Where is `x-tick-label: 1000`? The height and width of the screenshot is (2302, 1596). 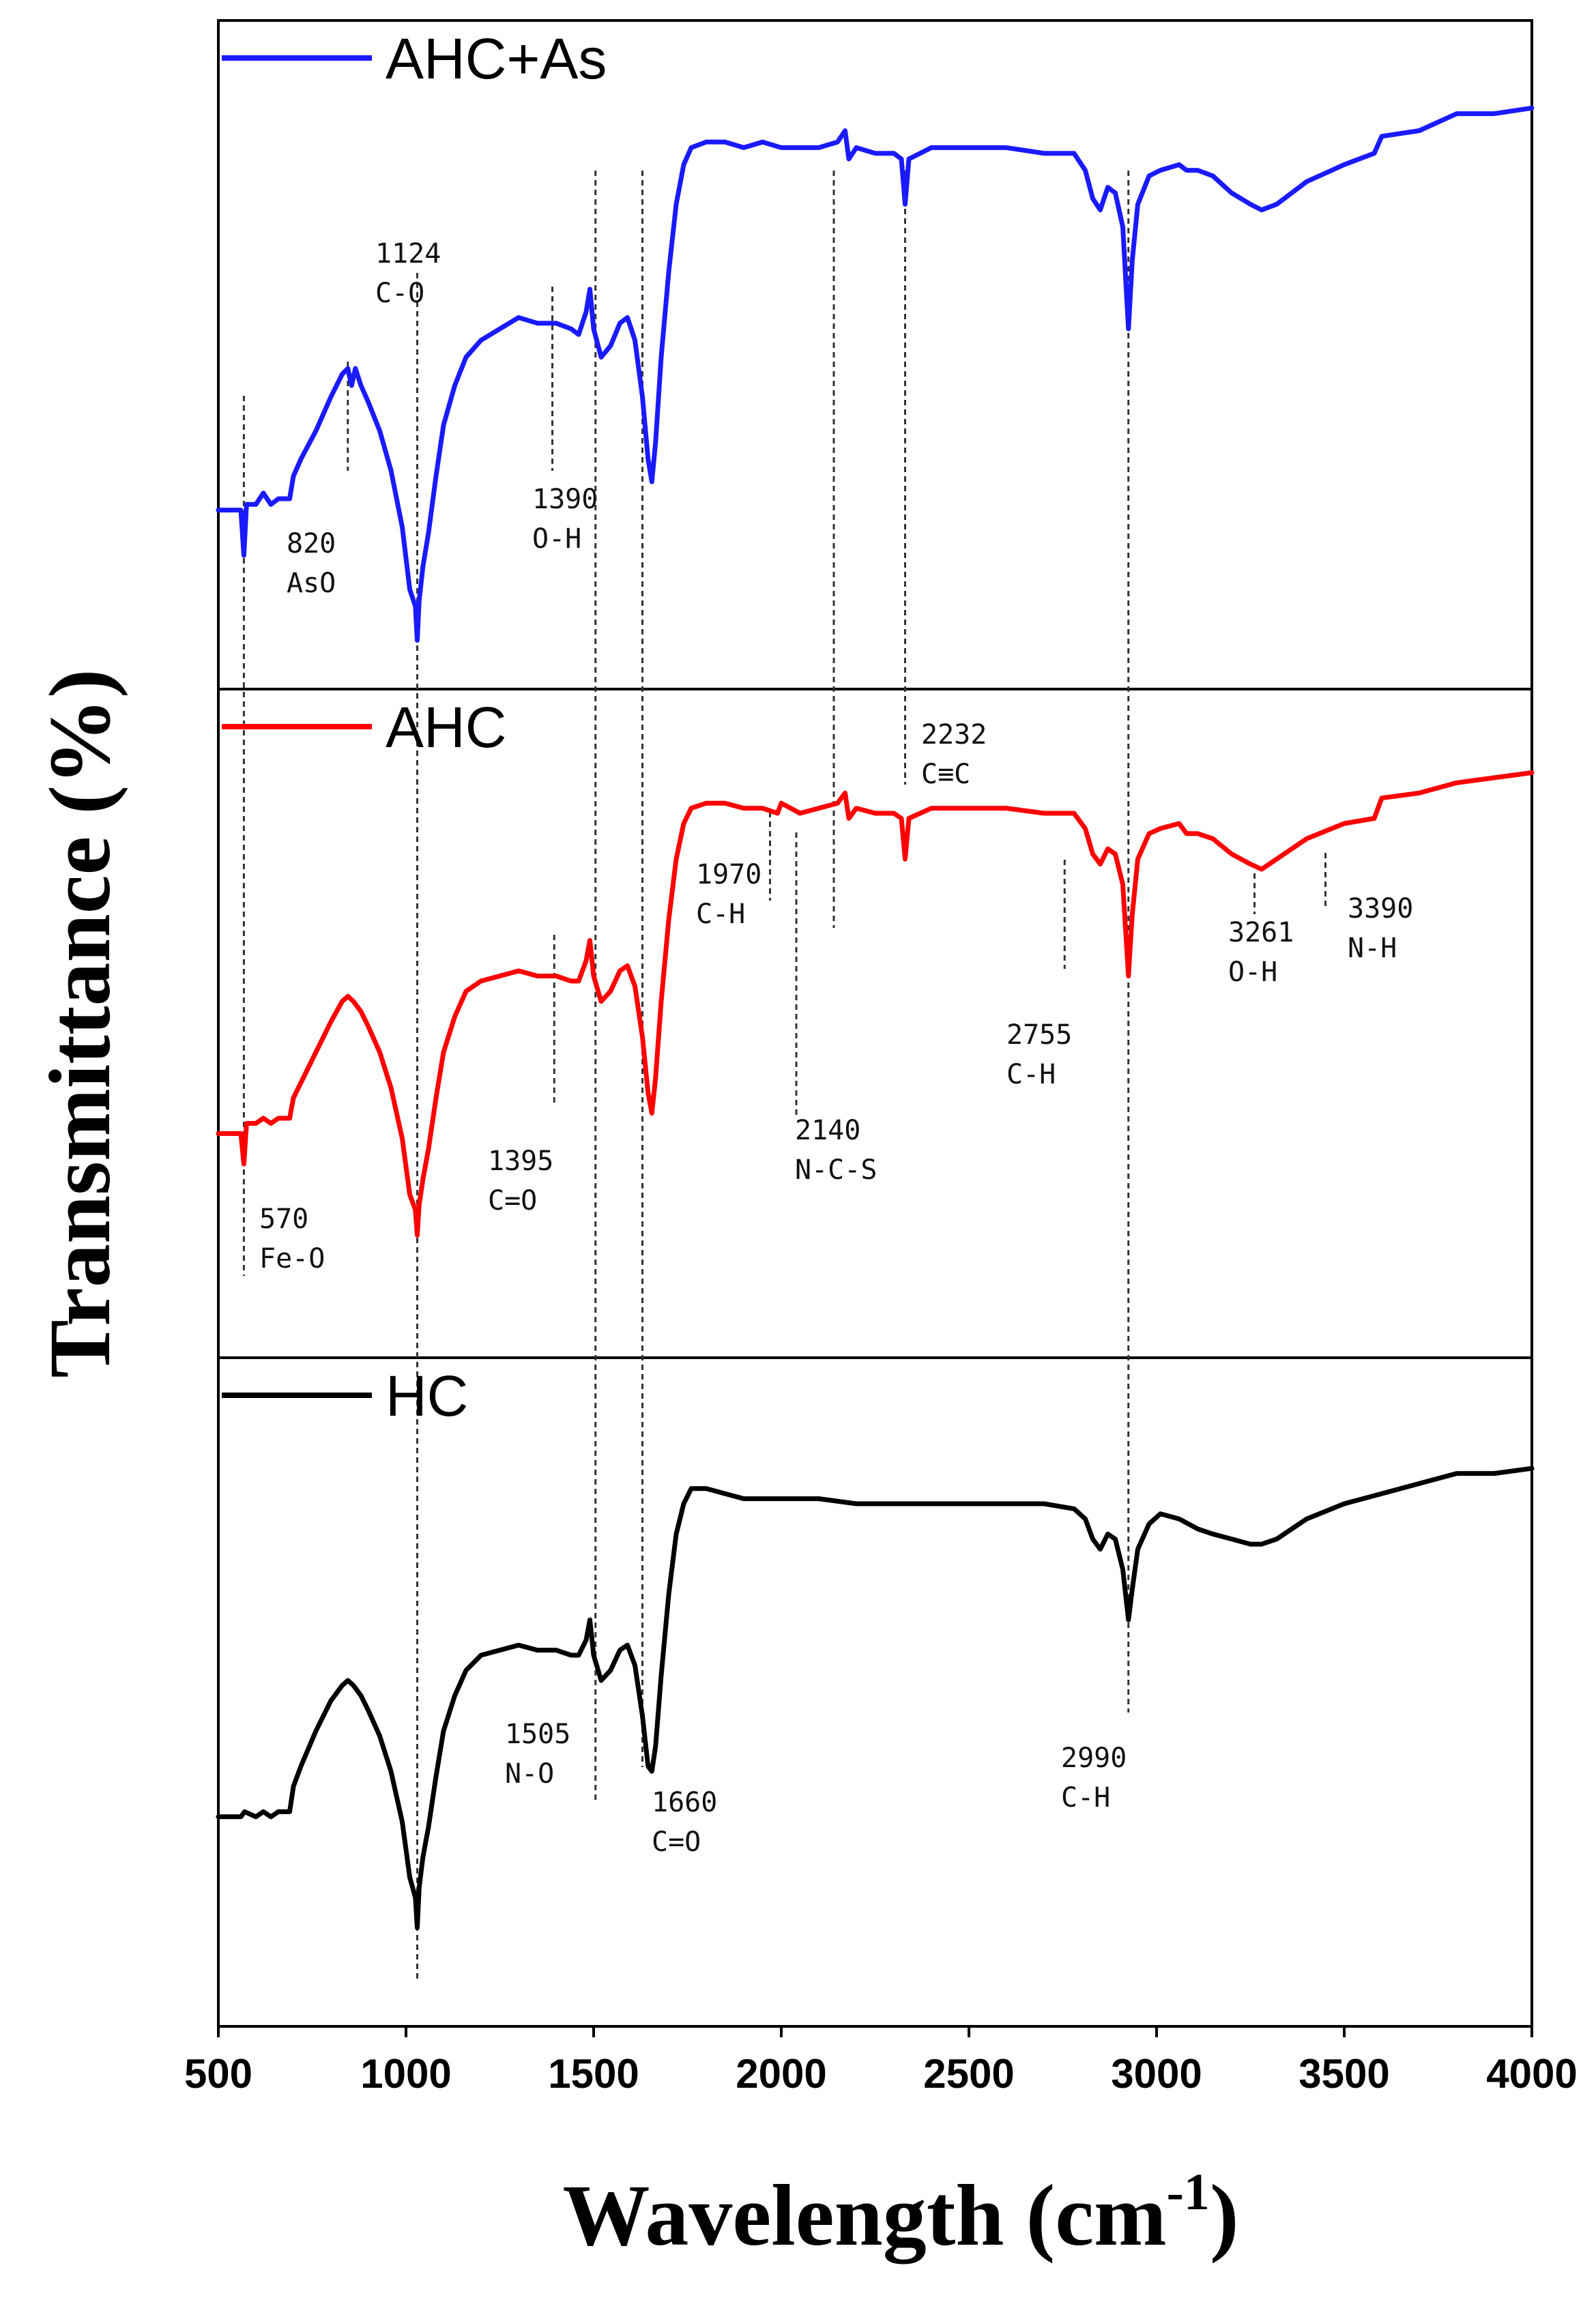
x-tick-label: 1000 is located at coordinates (406, 2074).